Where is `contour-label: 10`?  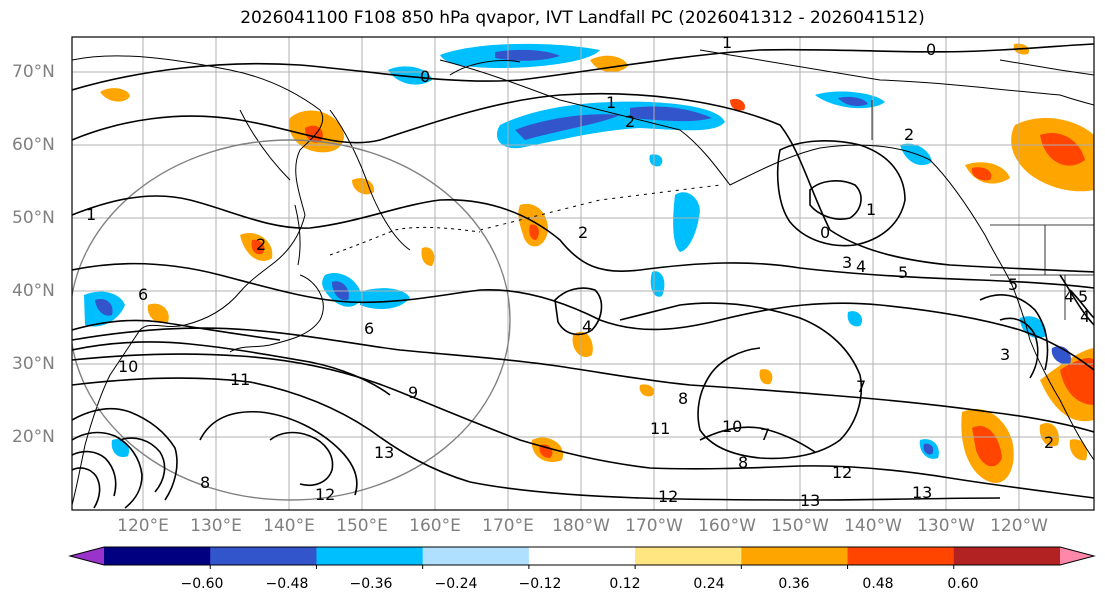 contour-label: 10 is located at coordinates (732, 426).